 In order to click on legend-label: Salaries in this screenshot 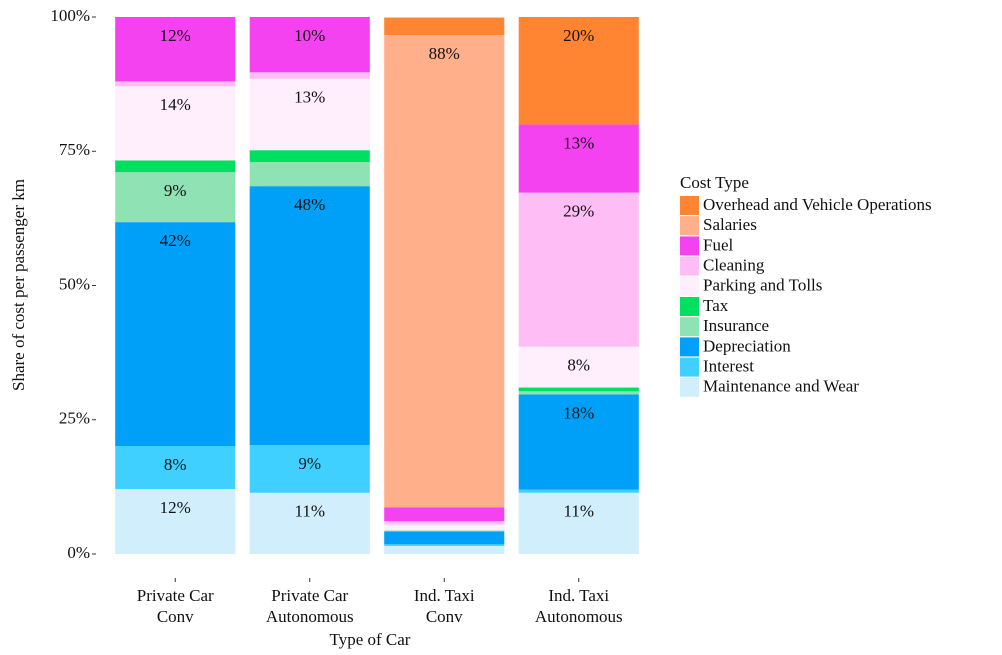, I will do `click(730, 224)`.